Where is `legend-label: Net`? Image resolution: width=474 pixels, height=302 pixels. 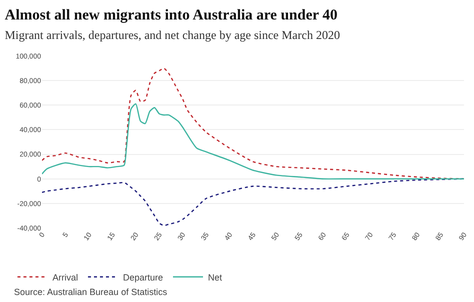
legend-label: Net is located at coordinates (215, 277).